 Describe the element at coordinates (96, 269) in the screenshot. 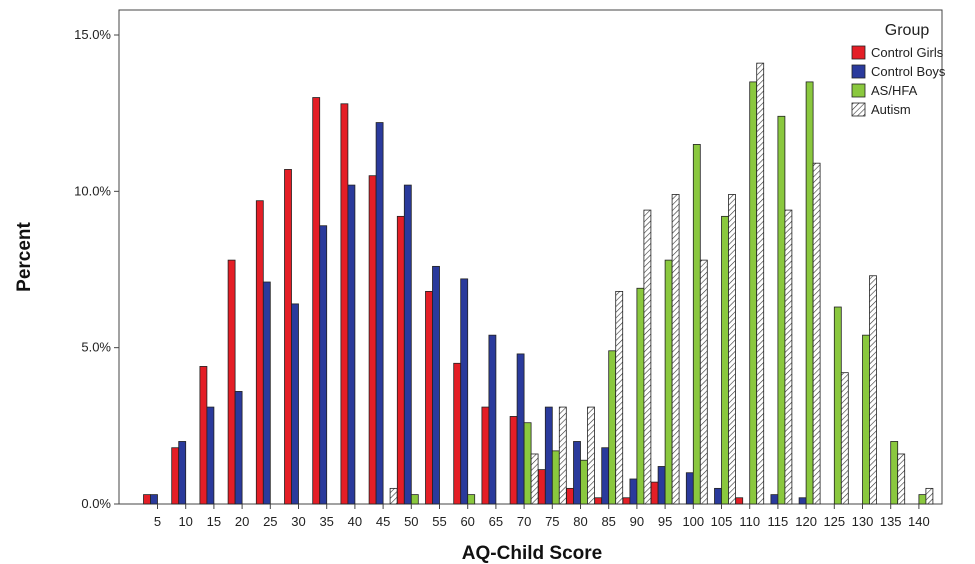

I see `y-axis: 0.0% 5.0% 10.0% 15.0%` at that location.